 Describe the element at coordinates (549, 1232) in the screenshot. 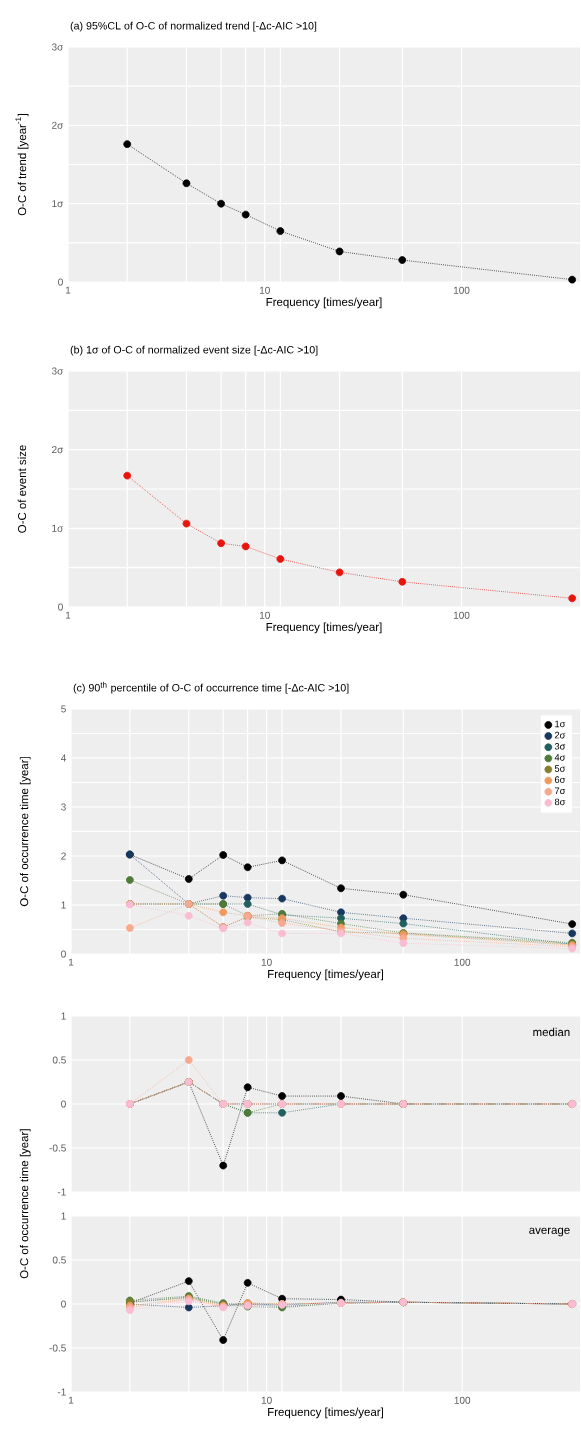

I see `annotation: average` at that location.